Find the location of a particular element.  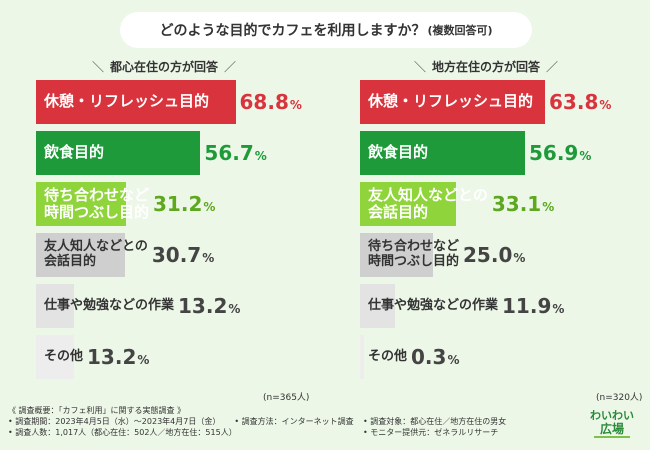

bar-value-label: 0.3% is located at coordinates (435, 357).